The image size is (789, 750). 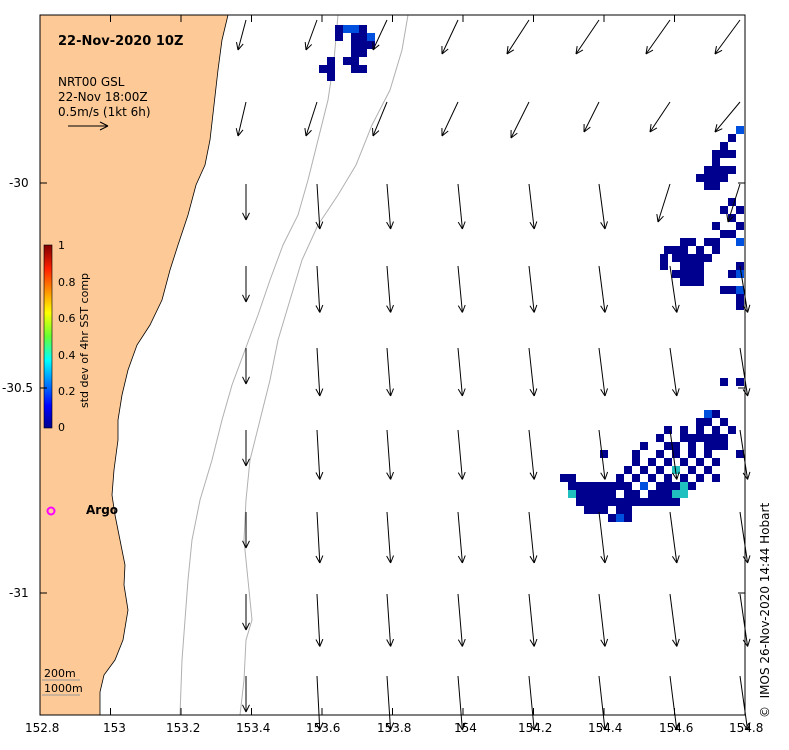 What do you see at coordinates (465, 728) in the screenshot?
I see `x-tick-label-6: 154` at bounding box center [465, 728].